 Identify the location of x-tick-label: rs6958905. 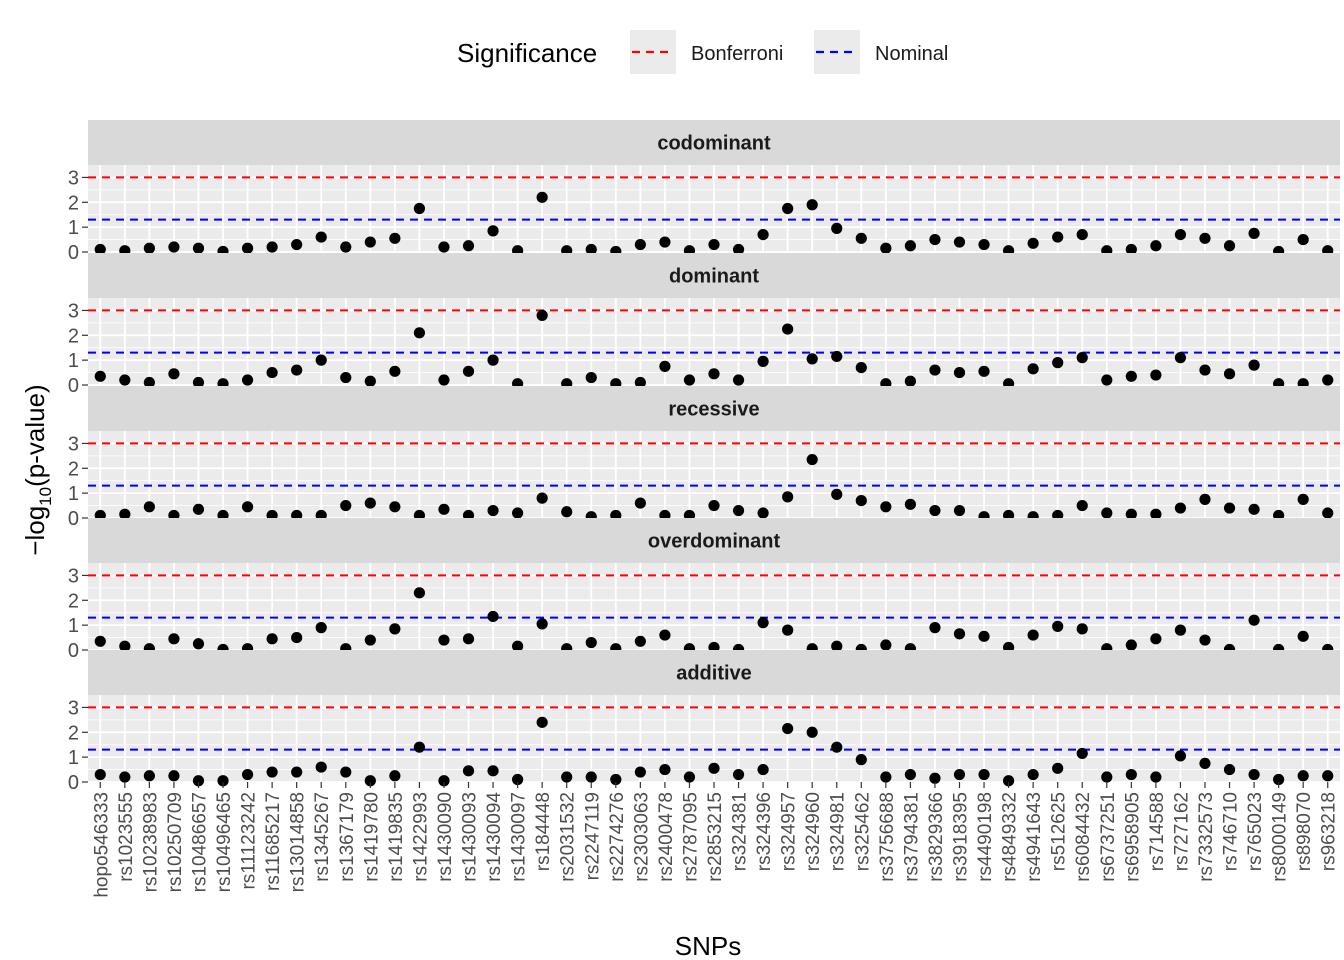
(1132, 837).